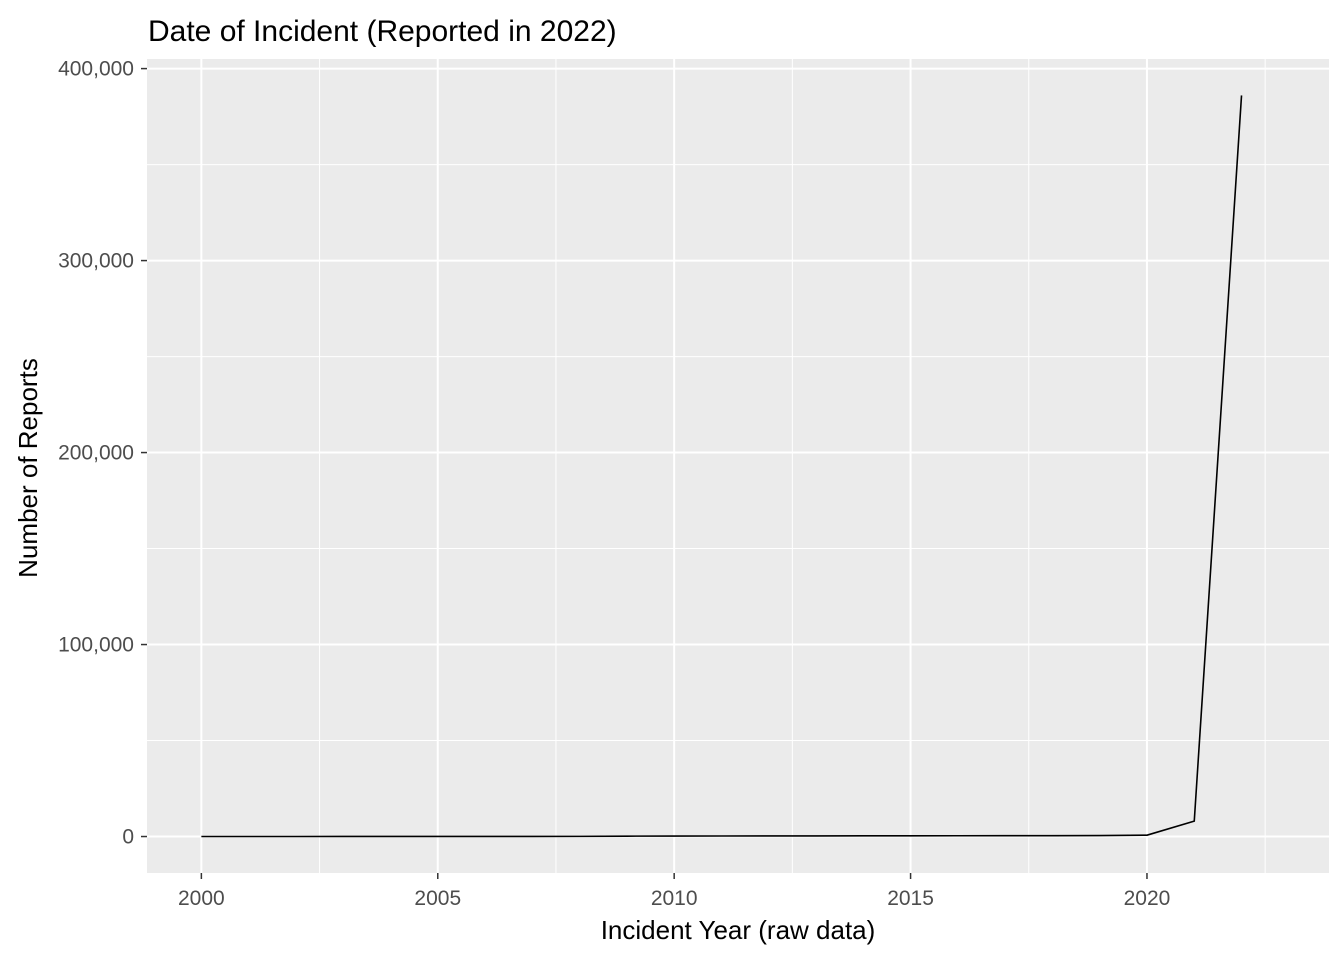 The image size is (1344, 960). I want to click on y-axis: 0 100,000 200,000 300,000 400,000, so click(102, 453).